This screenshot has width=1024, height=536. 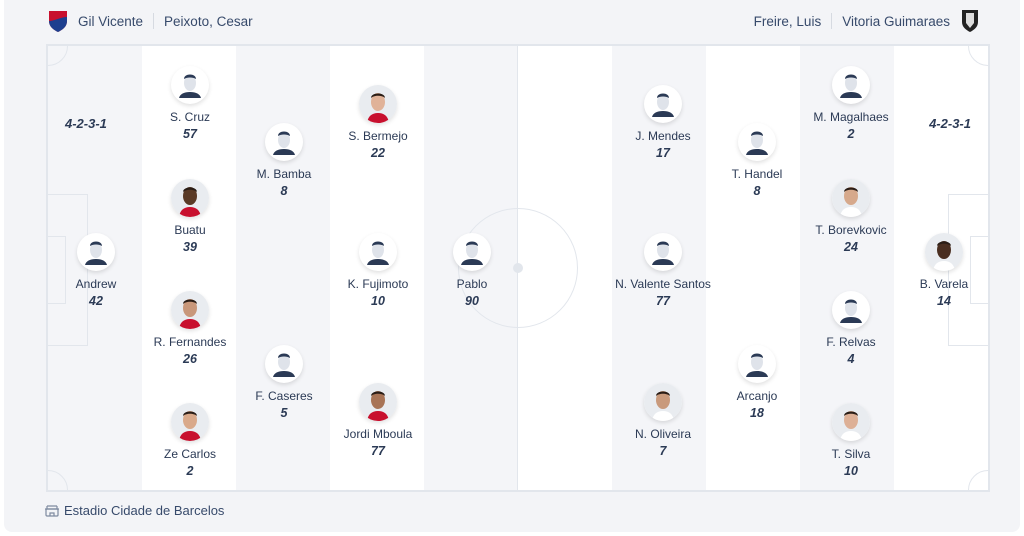 What do you see at coordinates (851, 454) in the screenshot?
I see `player-name: T. Silva` at bounding box center [851, 454].